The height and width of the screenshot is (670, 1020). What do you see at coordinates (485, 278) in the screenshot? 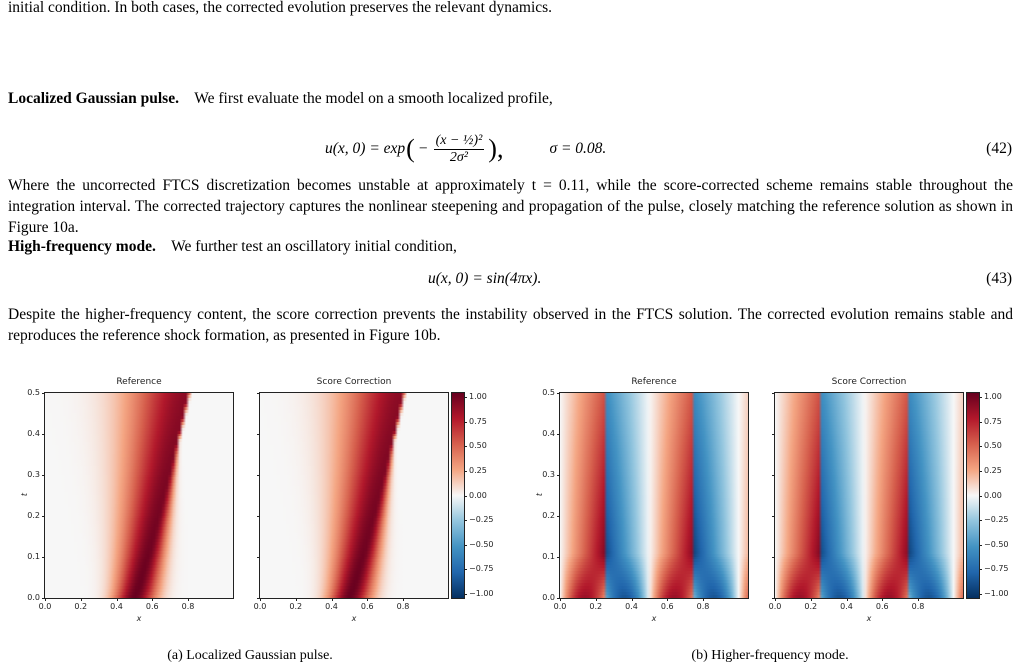
I see `eq-text: u(x, 0) = sin(4πx).` at bounding box center [485, 278].